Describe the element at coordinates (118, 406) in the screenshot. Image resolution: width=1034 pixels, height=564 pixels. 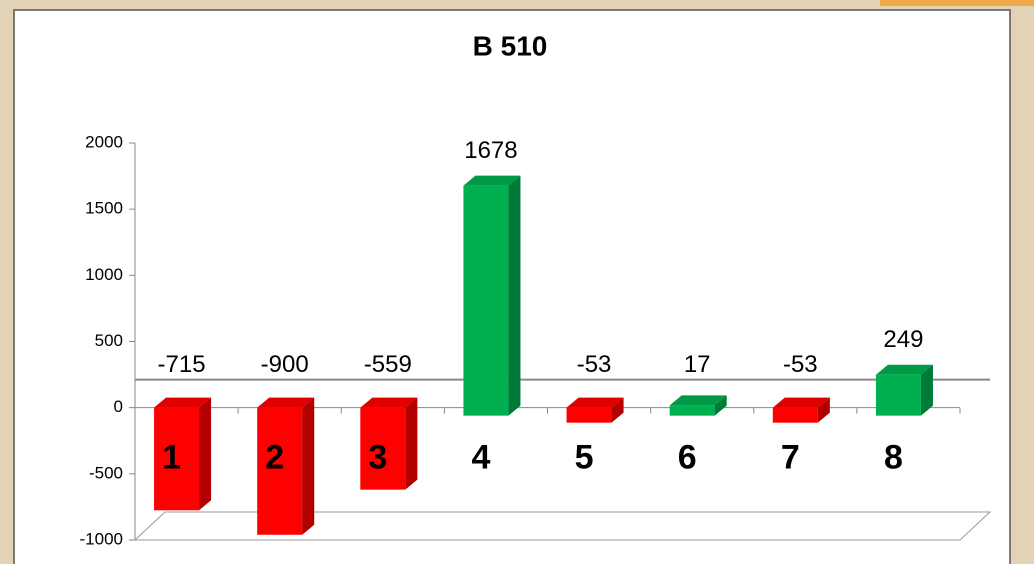
I see `y-tick-label: 0` at that location.